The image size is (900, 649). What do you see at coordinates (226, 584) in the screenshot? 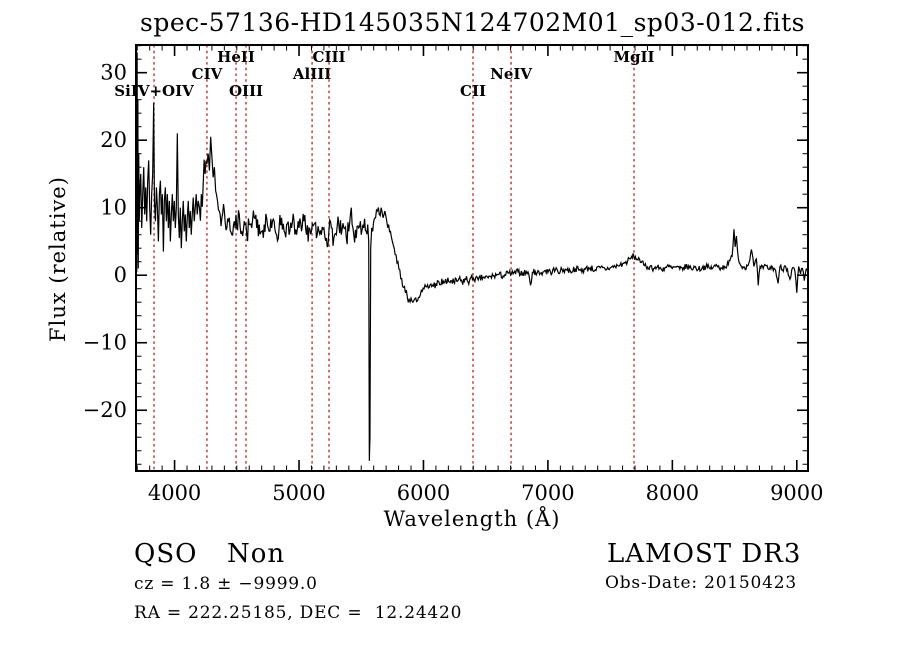
I see `redshift-line: cz = 1.8 ± −9999.0` at bounding box center [226, 584].